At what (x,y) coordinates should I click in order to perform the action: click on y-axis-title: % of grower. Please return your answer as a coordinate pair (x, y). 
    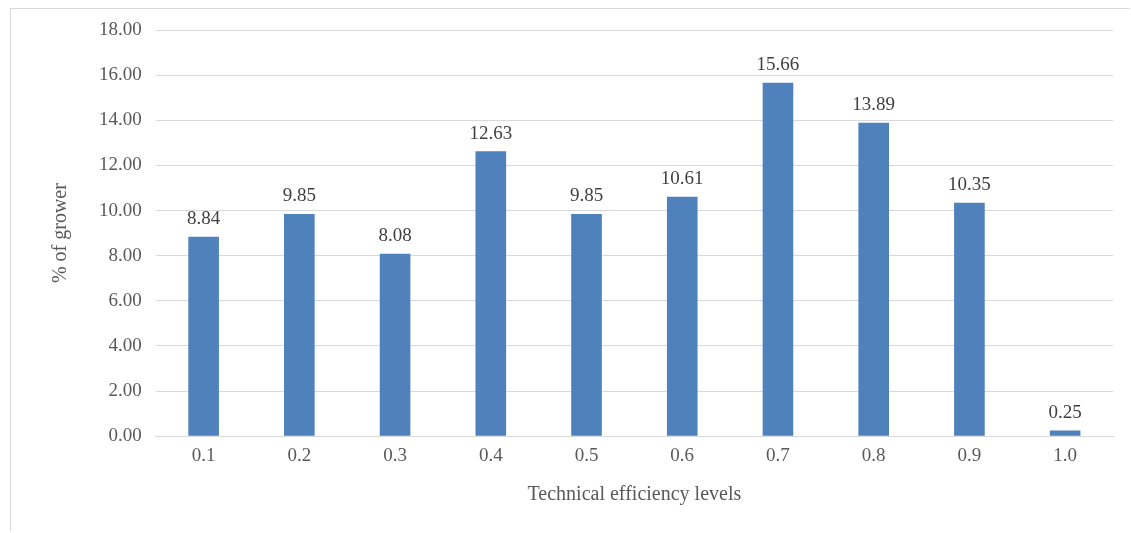
    Looking at the image, I should click on (60, 233).